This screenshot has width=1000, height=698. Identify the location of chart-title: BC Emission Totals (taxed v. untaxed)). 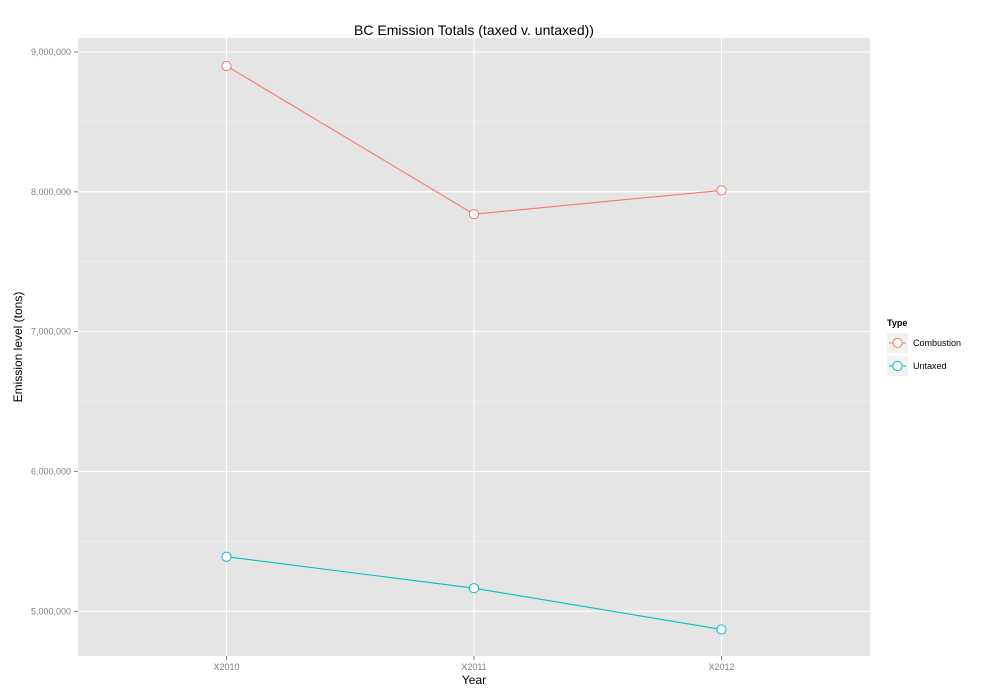
(474, 30).